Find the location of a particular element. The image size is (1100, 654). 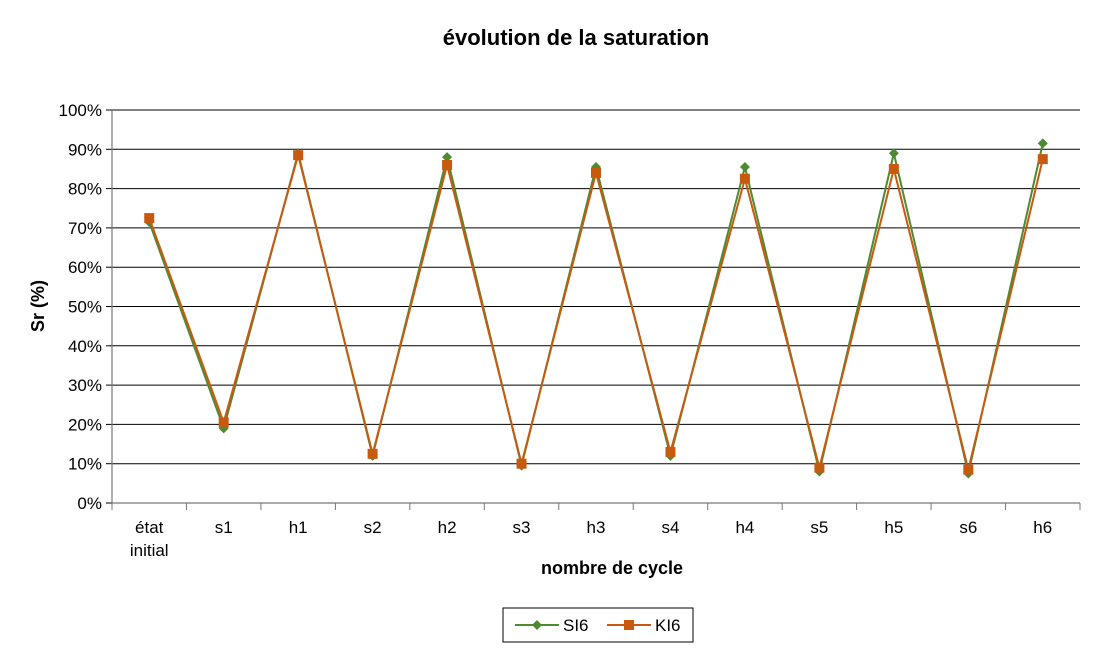

x-tick-label: h5 is located at coordinates (893, 527).